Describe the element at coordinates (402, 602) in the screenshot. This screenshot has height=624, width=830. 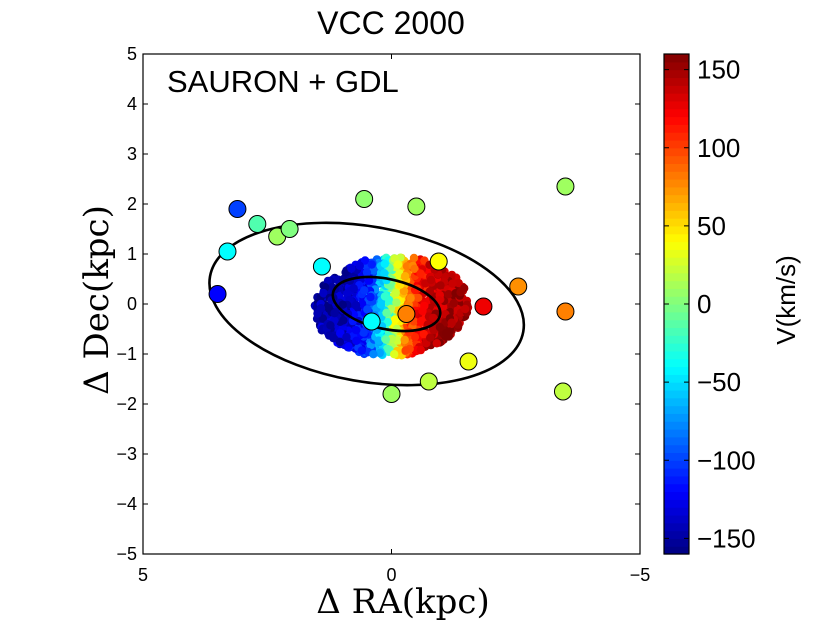
I see `x-axis-label: Δ RA(kpc)` at that location.